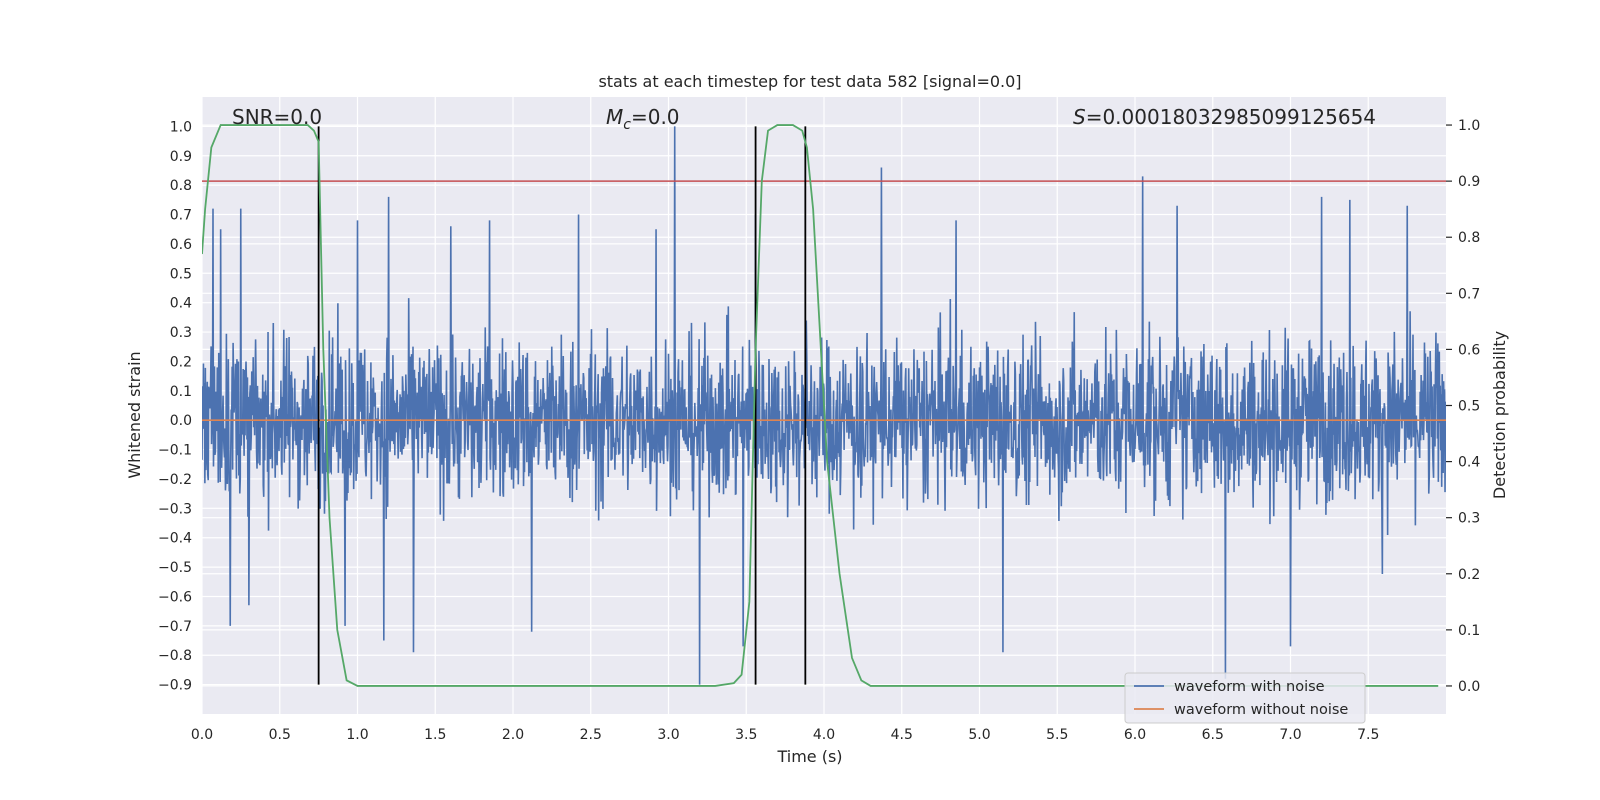  I want to click on snr-annotation: SNR=0.0, so click(277, 117).